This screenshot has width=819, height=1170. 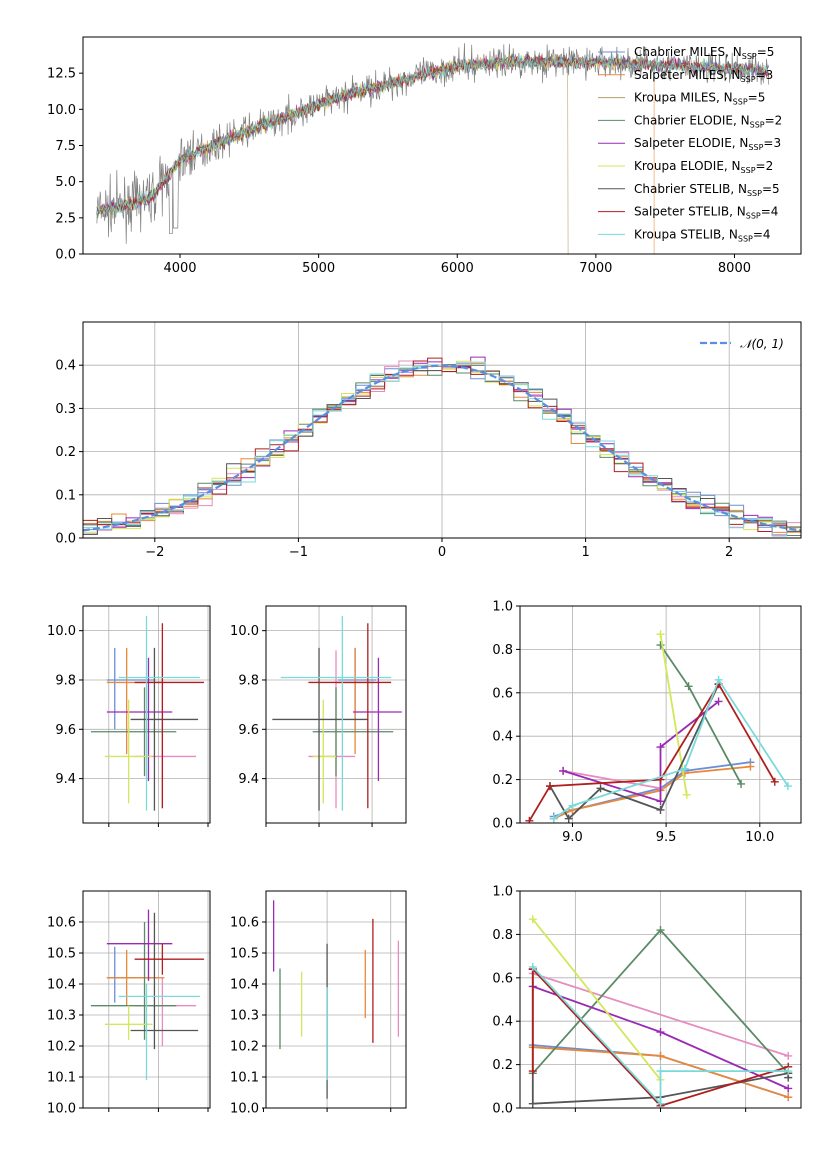 What do you see at coordinates (759, 837) in the screenshot?
I see `x-tick-label: 10.0` at bounding box center [759, 837].